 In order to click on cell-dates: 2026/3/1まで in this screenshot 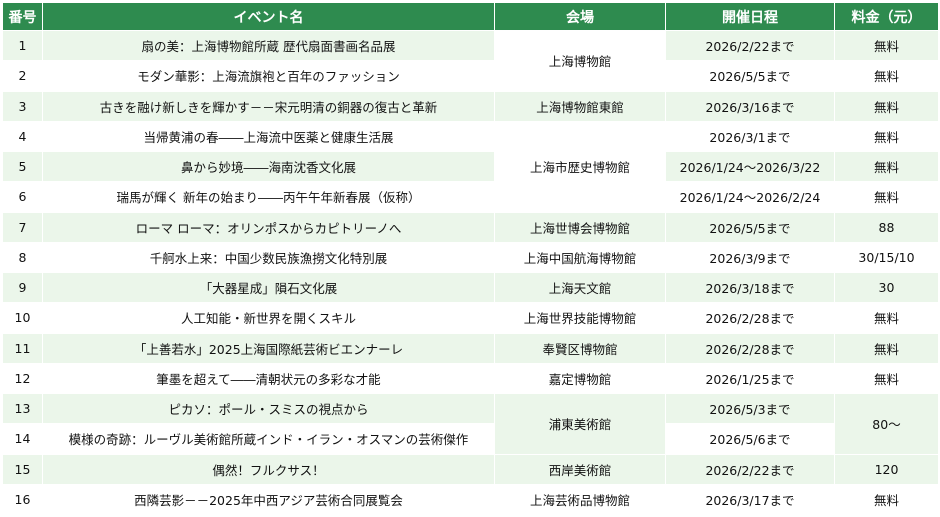, I will do `click(750, 136)`.